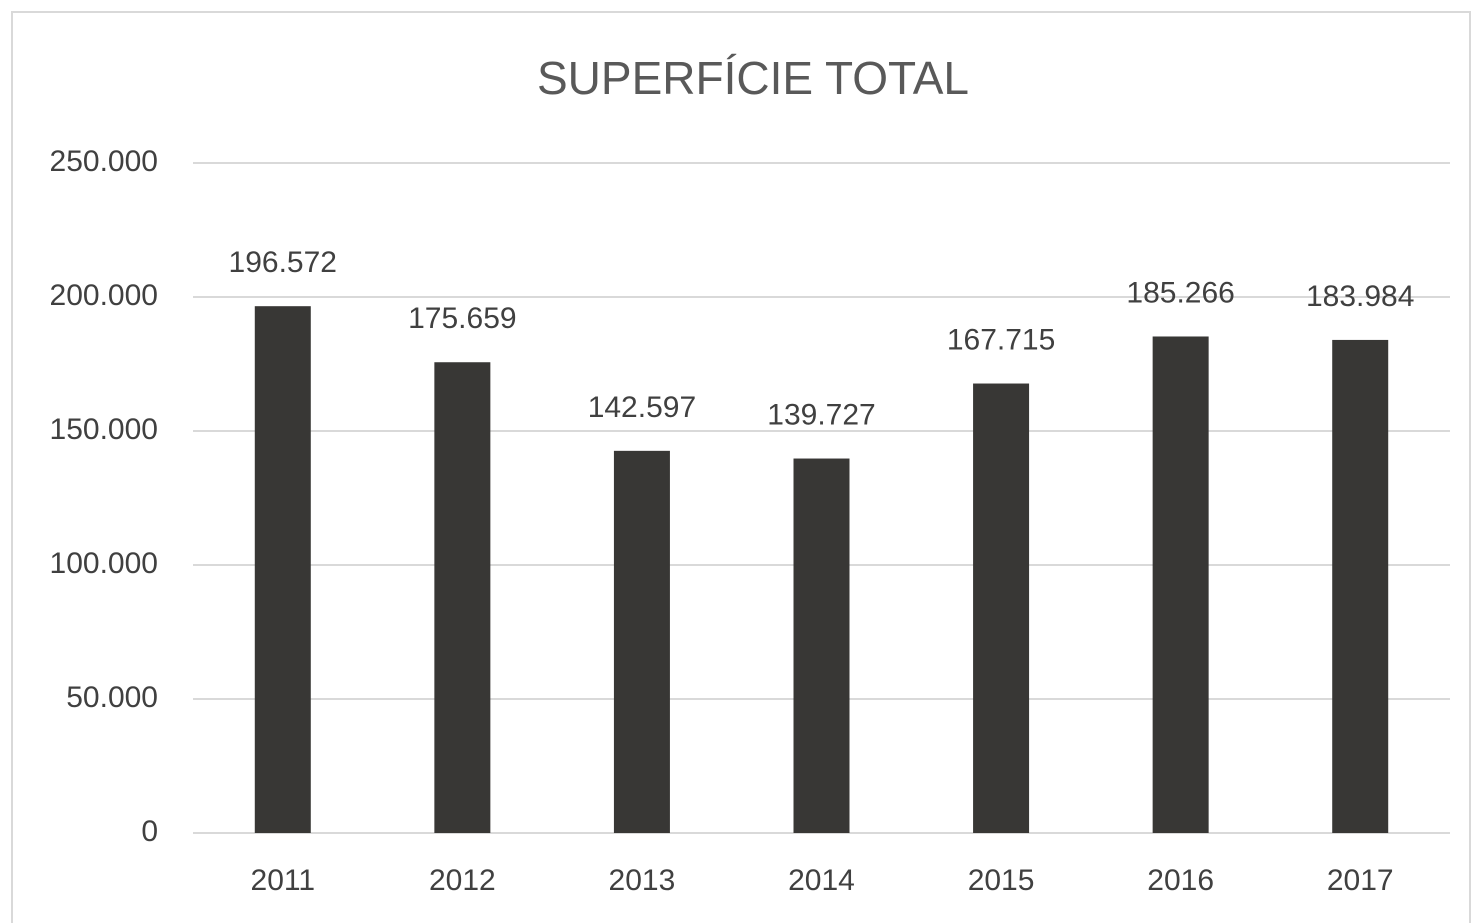 The height and width of the screenshot is (923, 1476). Describe the element at coordinates (112, 697) in the screenshot. I see `y-tick-label: 50.000` at that location.